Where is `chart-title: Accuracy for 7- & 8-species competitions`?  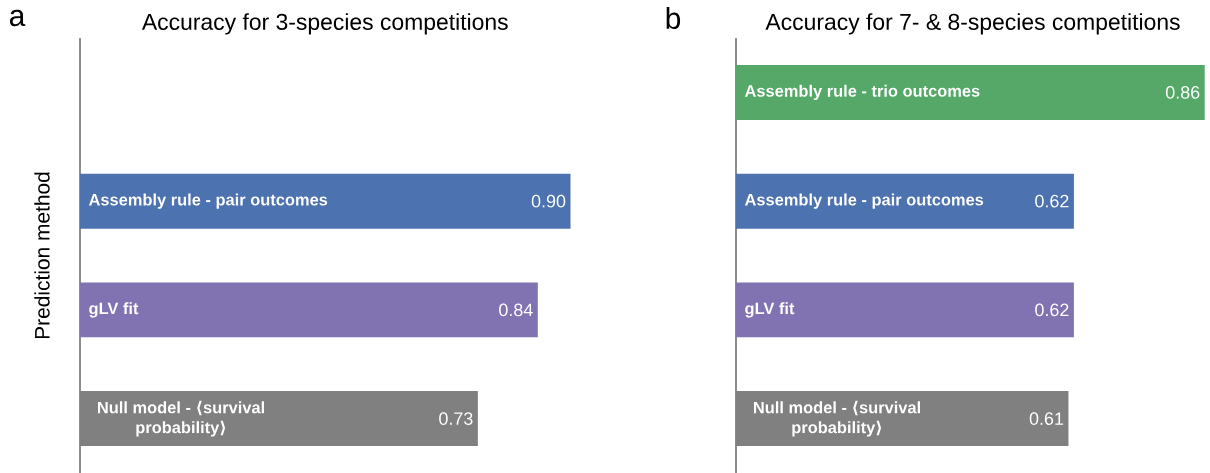 chart-title: Accuracy for 7- & 8-species competitions is located at coordinates (972, 23).